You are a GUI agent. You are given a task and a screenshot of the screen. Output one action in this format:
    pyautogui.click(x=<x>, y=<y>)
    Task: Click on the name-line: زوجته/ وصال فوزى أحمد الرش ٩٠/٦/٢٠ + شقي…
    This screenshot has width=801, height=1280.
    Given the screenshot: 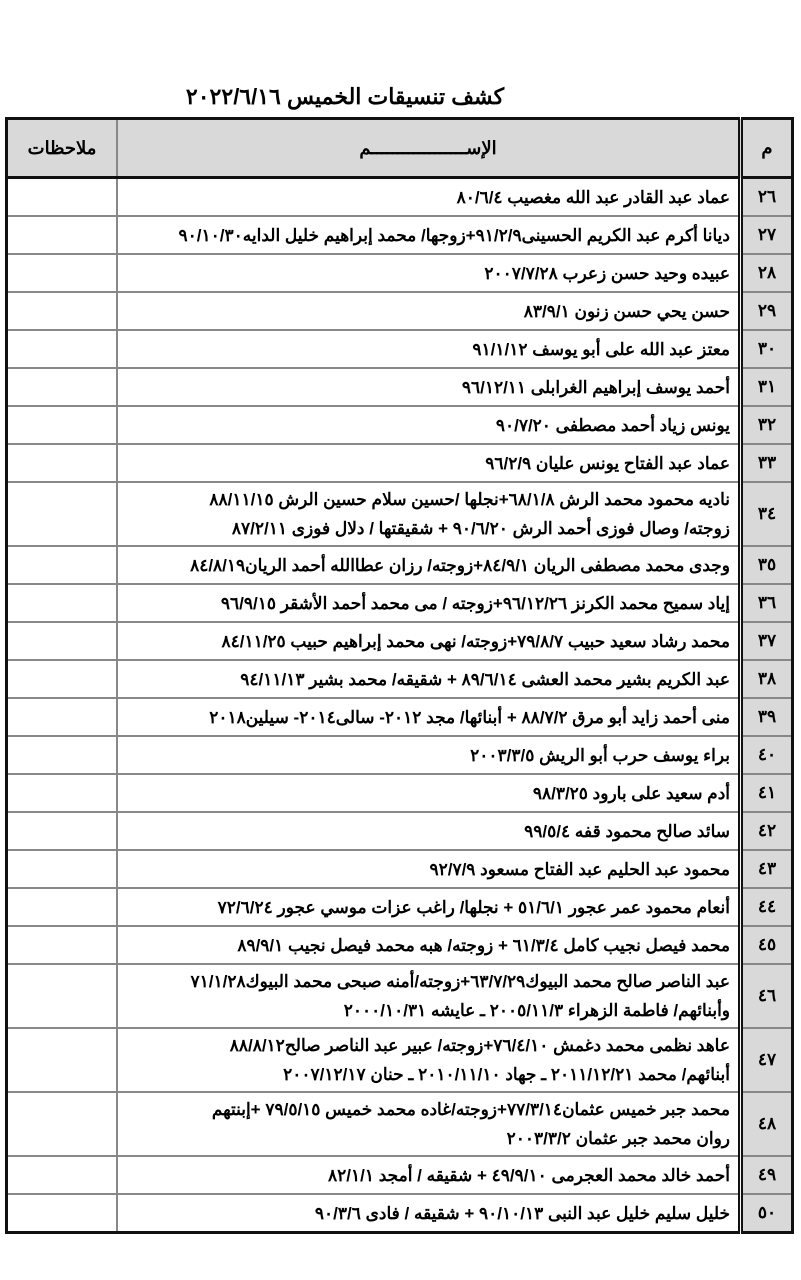 What is the action you would take?
    pyautogui.click(x=480, y=528)
    